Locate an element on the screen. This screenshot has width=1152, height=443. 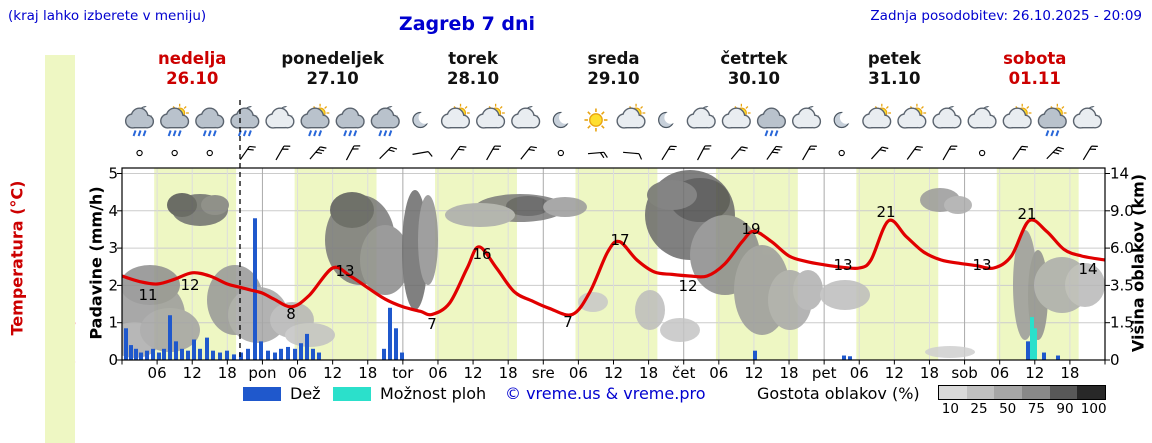
weather-icons is located at coordinates (613, 120).